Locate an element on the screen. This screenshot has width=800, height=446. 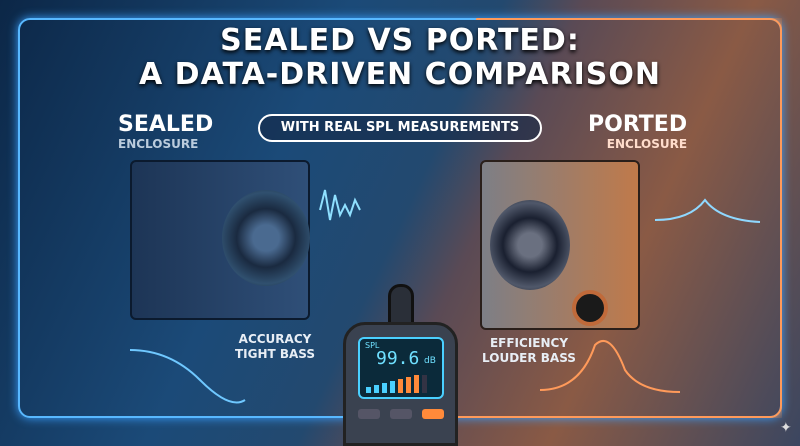
meter-screen: SPL 99.6 dB is located at coordinates (401, 368).